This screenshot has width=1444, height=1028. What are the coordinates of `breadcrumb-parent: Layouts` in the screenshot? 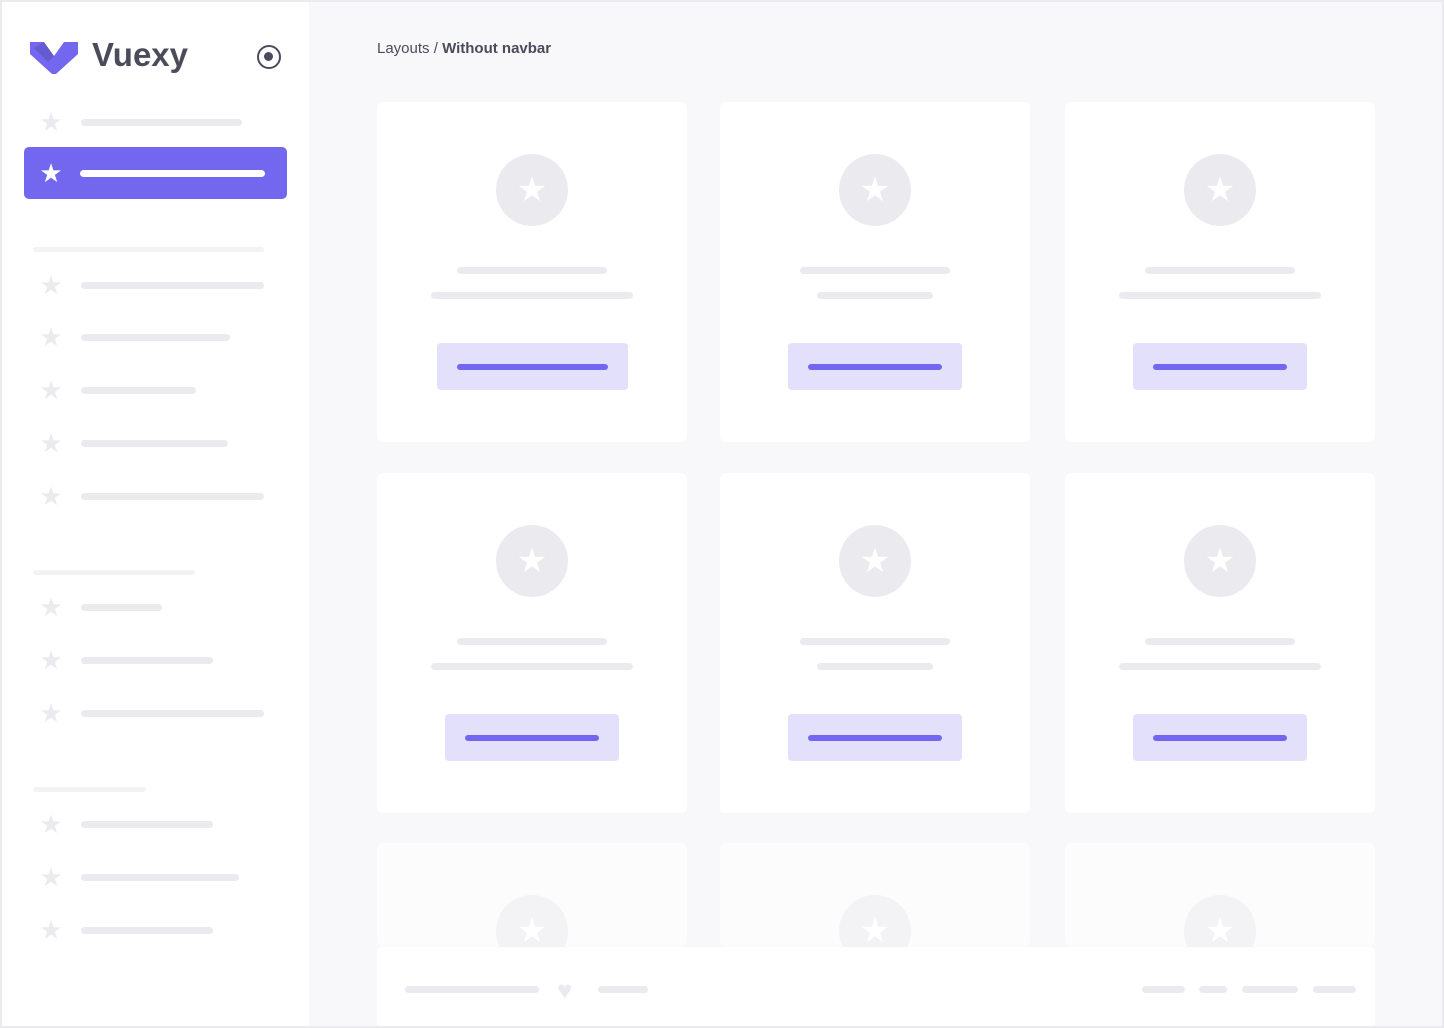 It's located at (403, 48).